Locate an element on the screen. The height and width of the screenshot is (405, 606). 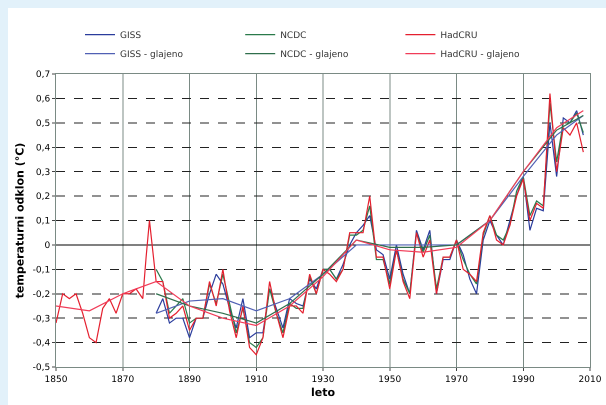
x-tick-label: 1870 is located at coordinates (122, 379).